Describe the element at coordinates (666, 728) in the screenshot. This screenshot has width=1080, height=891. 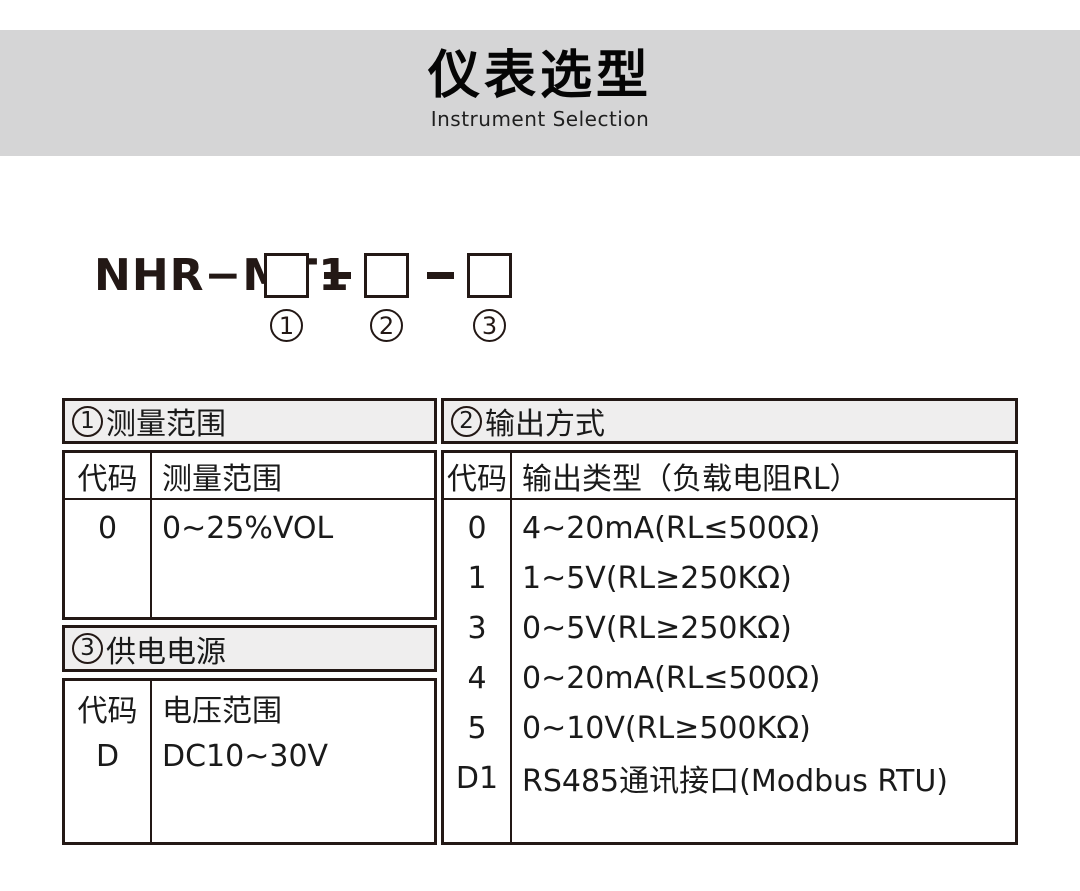
I see `row-value: 0~10V(RL≥500KΩ)` at that location.